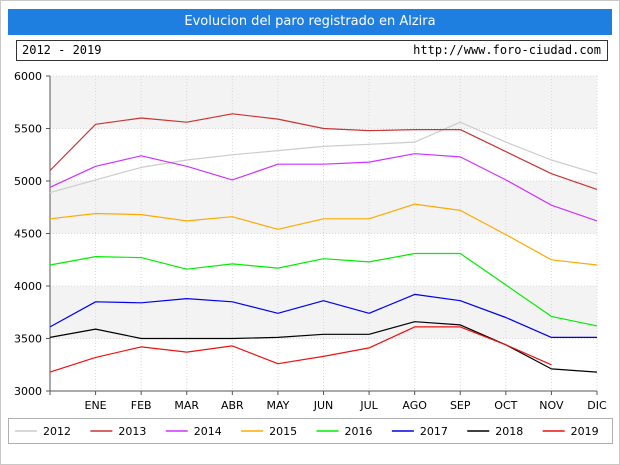  I want to click on series-line-2017, so click(323, 315).